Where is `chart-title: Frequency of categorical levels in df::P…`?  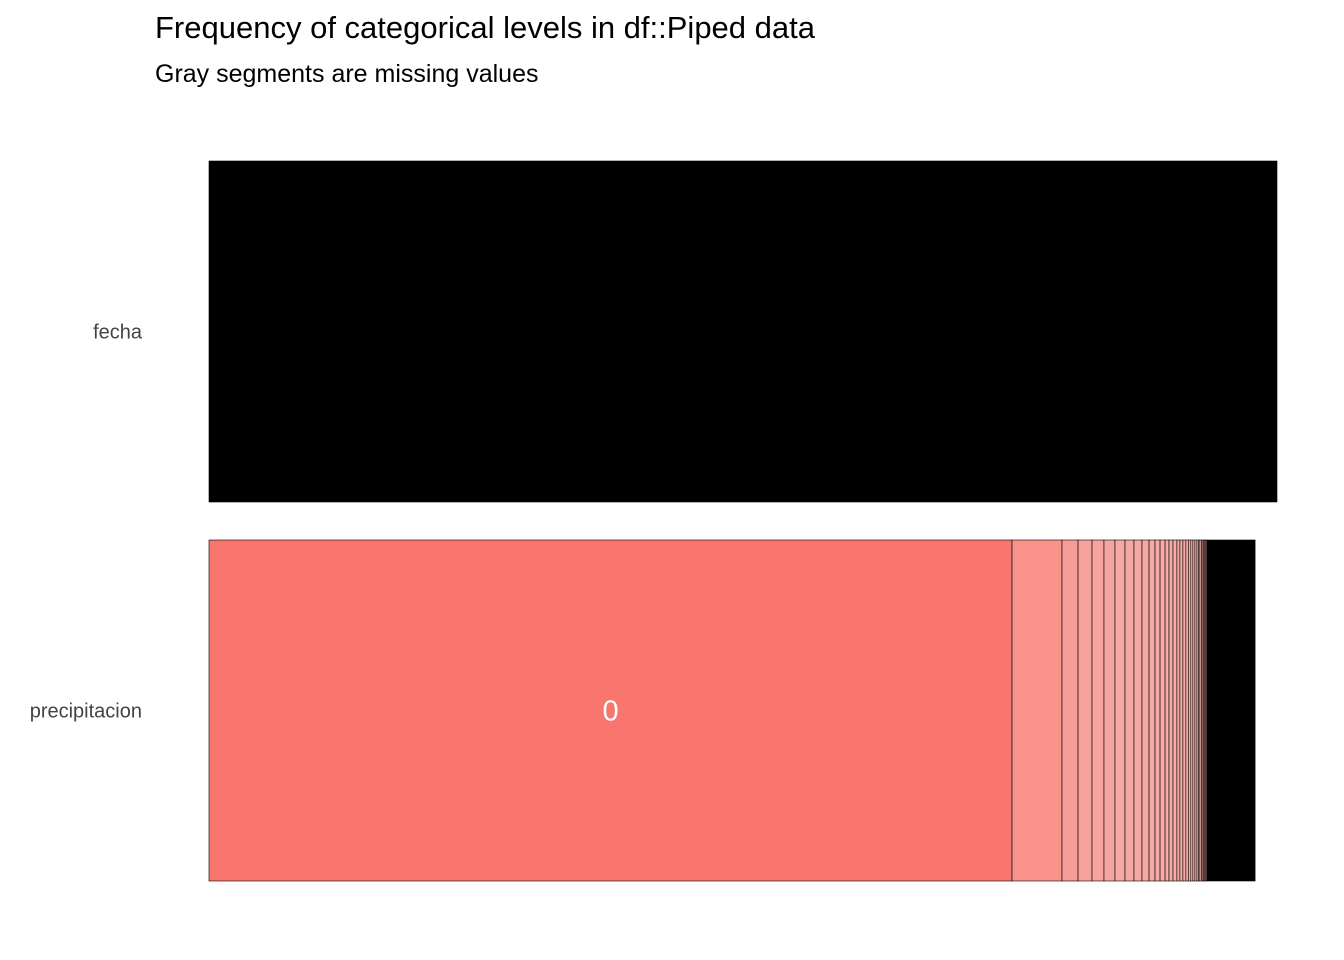 chart-title: Frequency of categorical levels in df::P… is located at coordinates (485, 27).